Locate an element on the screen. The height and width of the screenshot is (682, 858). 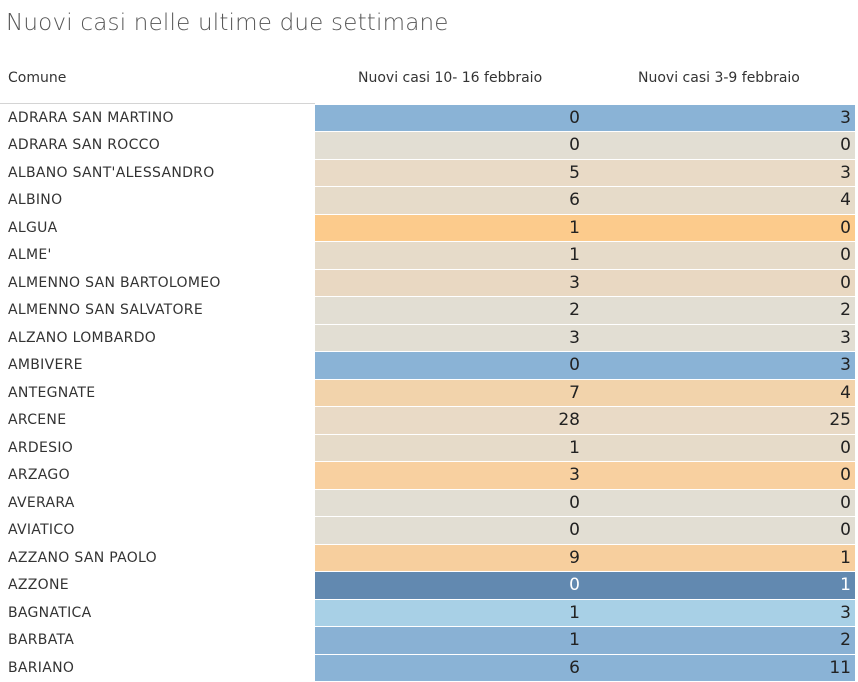
cases-week-10-16: 9 is located at coordinates (447, 559).